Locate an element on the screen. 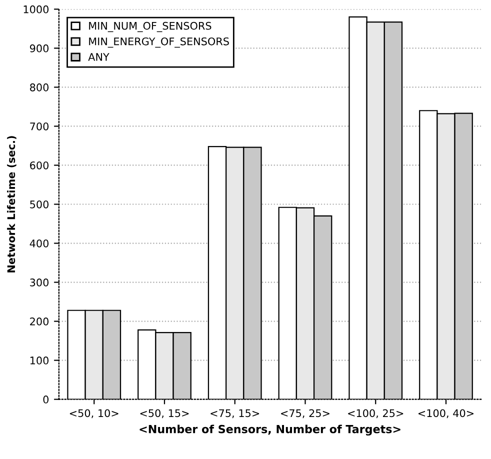 The width and height of the screenshot is (491, 459). y-tick-label: 600 is located at coordinates (39, 165).